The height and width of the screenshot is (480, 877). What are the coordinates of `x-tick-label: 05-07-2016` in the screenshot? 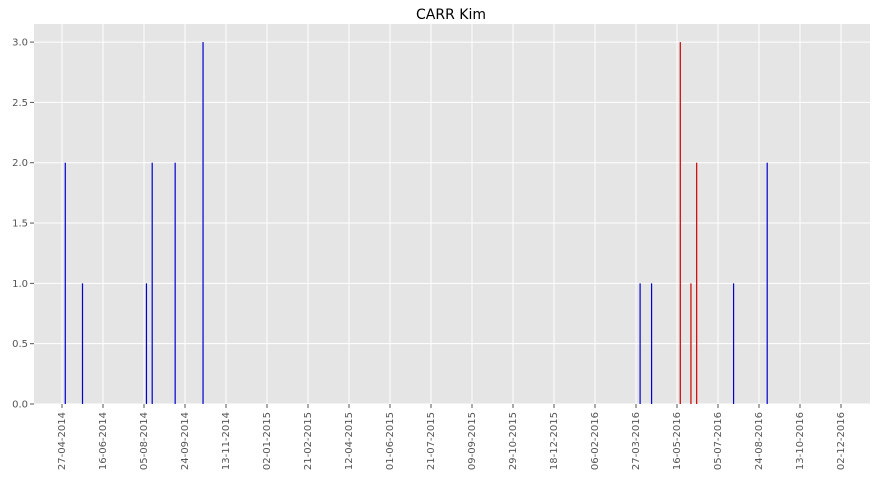 It's located at (718, 441).